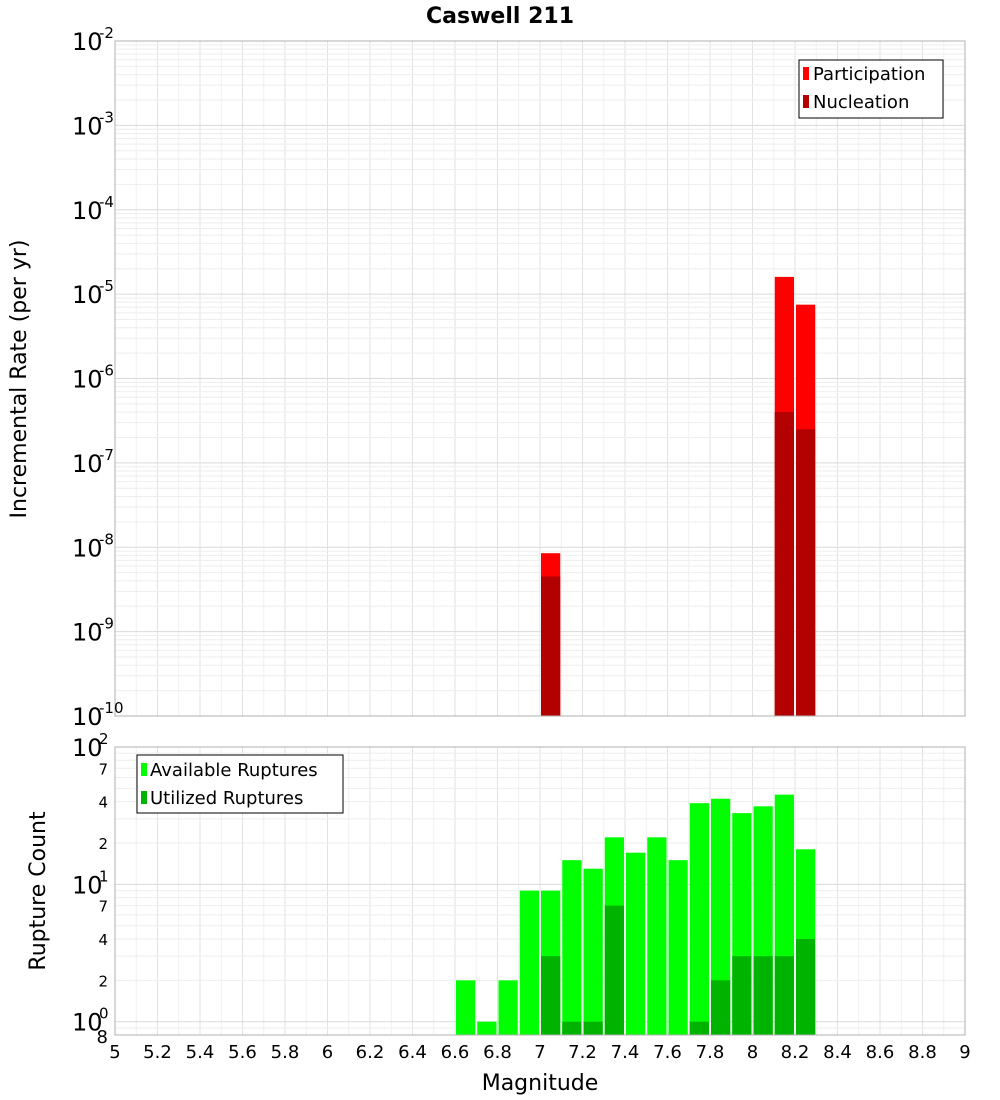 The height and width of the screenshot is (1100, 1000). What do you see at coordinates (144, 797) in the screenshot?
I see `utilized-legend-swatch` at bounding box center [144, 797].